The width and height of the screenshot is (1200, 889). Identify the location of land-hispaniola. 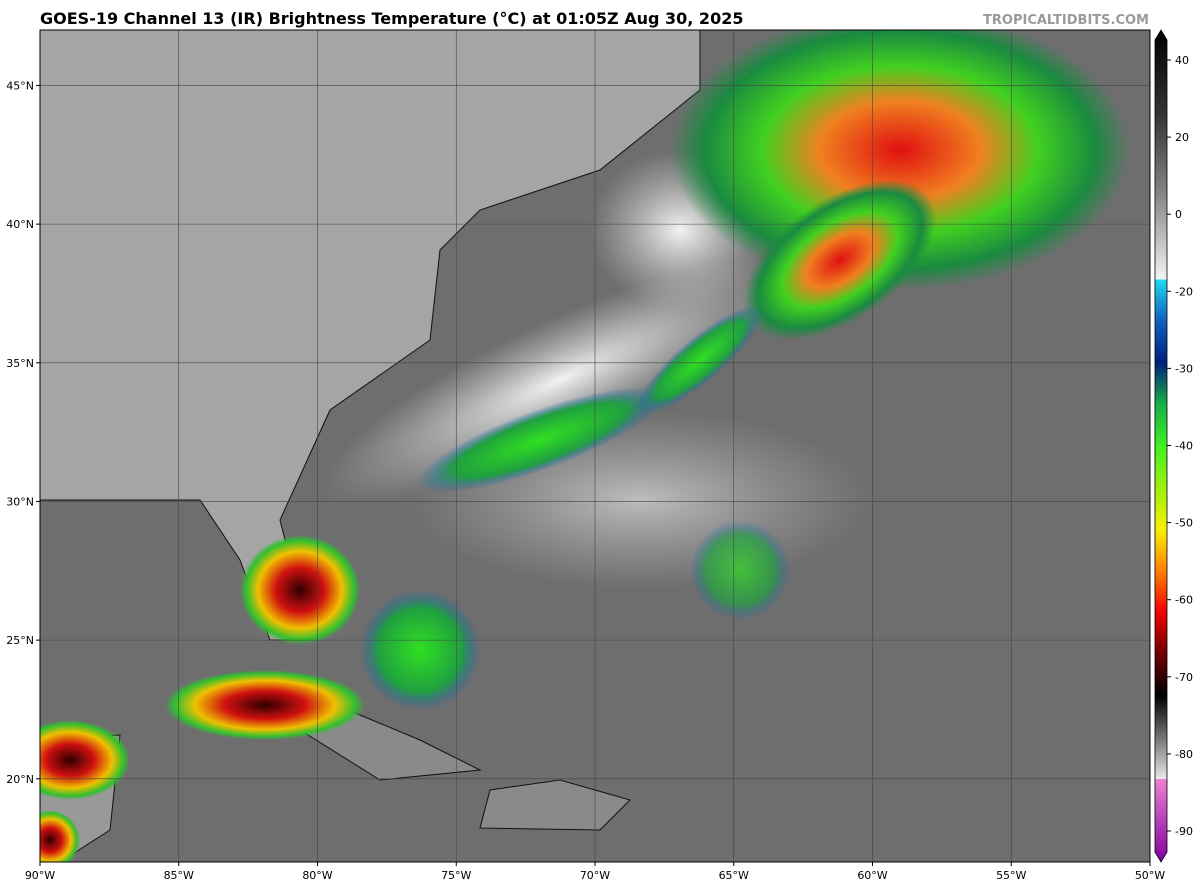
(555, 805).